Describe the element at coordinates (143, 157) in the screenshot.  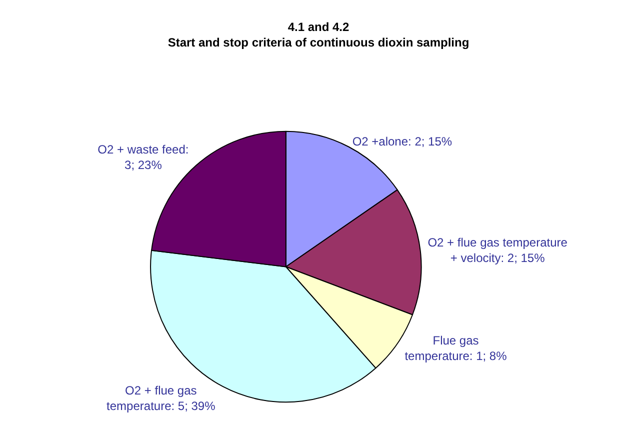
I see `slice-label: O2 + waste feed: 3; 23%` at that location.